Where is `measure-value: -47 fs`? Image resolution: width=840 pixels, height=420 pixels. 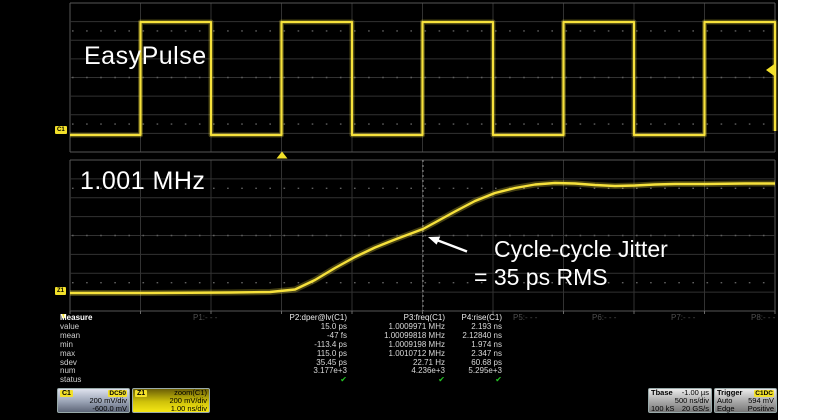
measure-value: -47 fs is located at coordinates (336, 335).